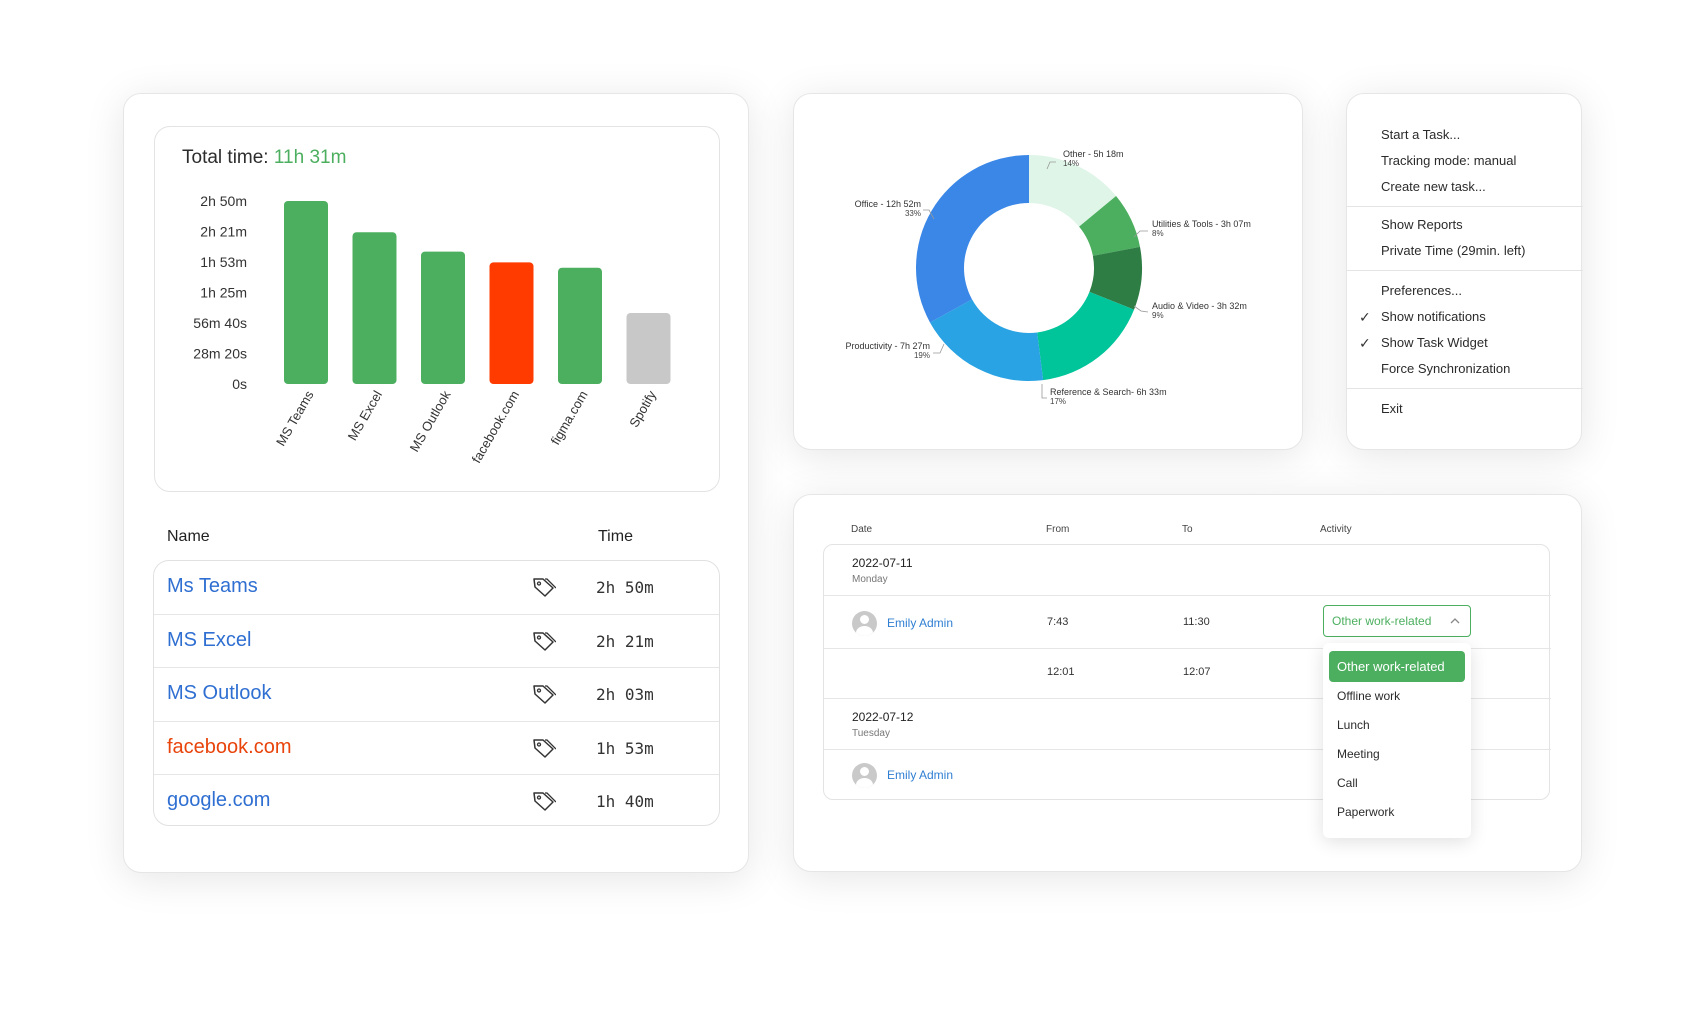  I want to click on menu-item-force-sync: Force Synchronization, so click(1465, 369).